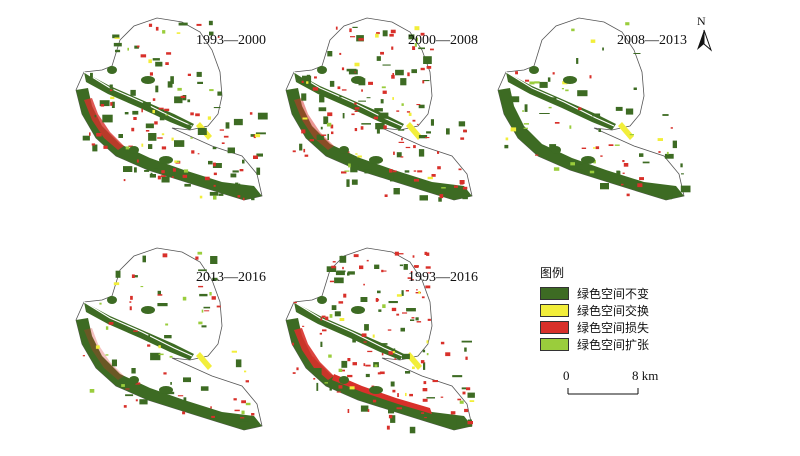 This screenshot has width=800, height=456. I want to click on north-arrow-icon, so click(705, 40).